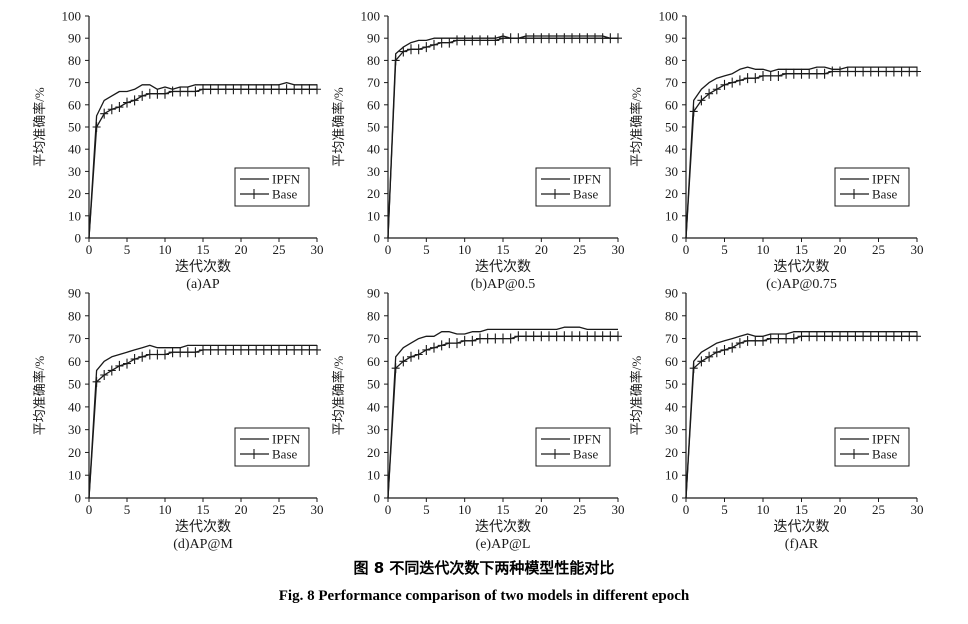 The image size is (968, 624). Describe the element at coordinates (801, 249) in the screenshot. I see `x-tick-label: 15` at that location.